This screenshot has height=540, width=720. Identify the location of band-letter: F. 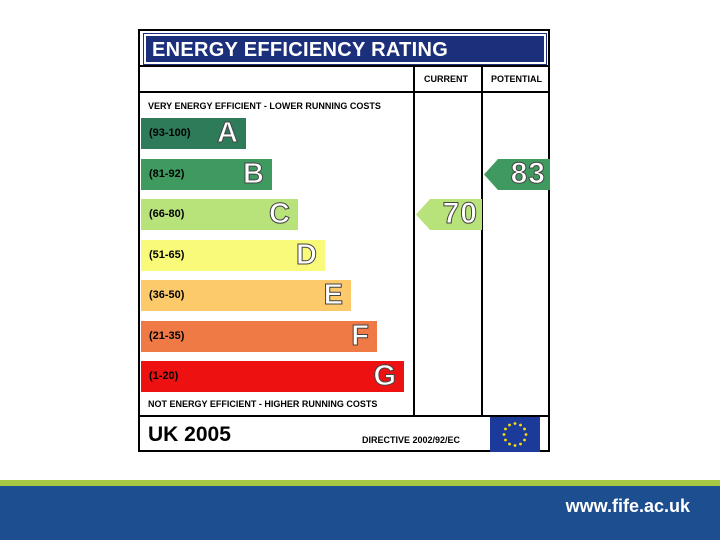
(360, 335).